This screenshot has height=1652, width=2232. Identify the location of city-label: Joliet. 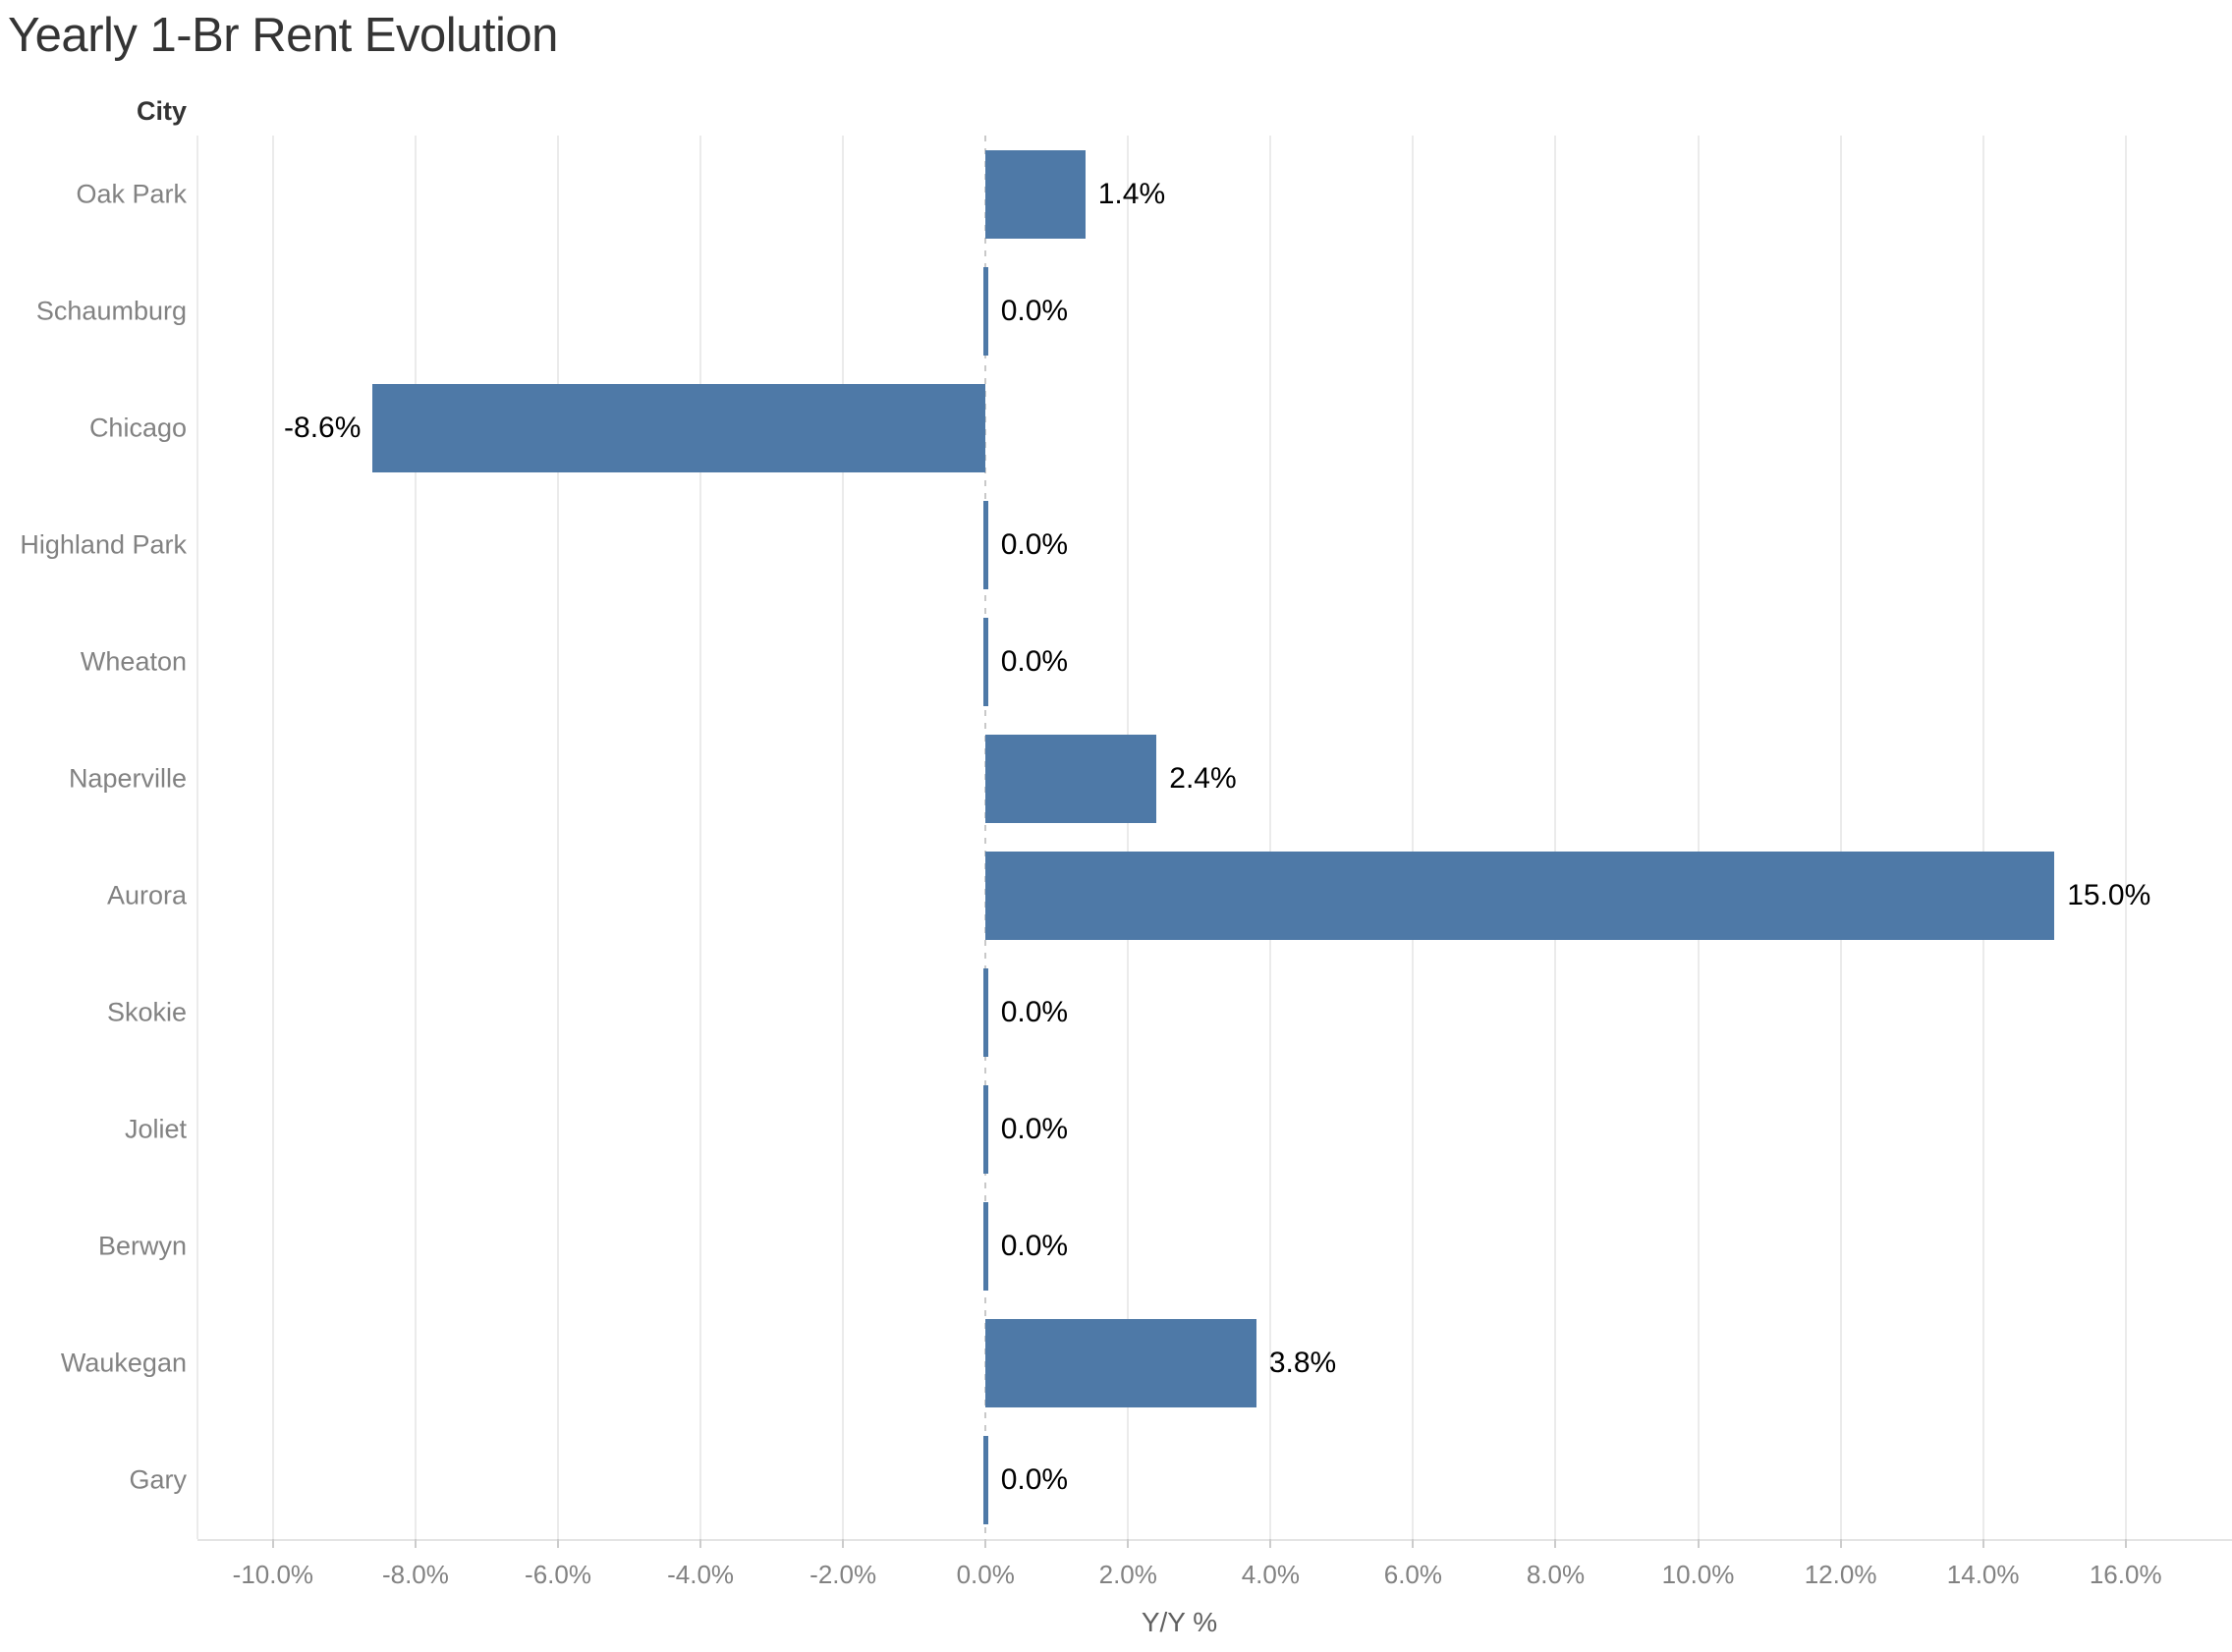
(155, 1129).